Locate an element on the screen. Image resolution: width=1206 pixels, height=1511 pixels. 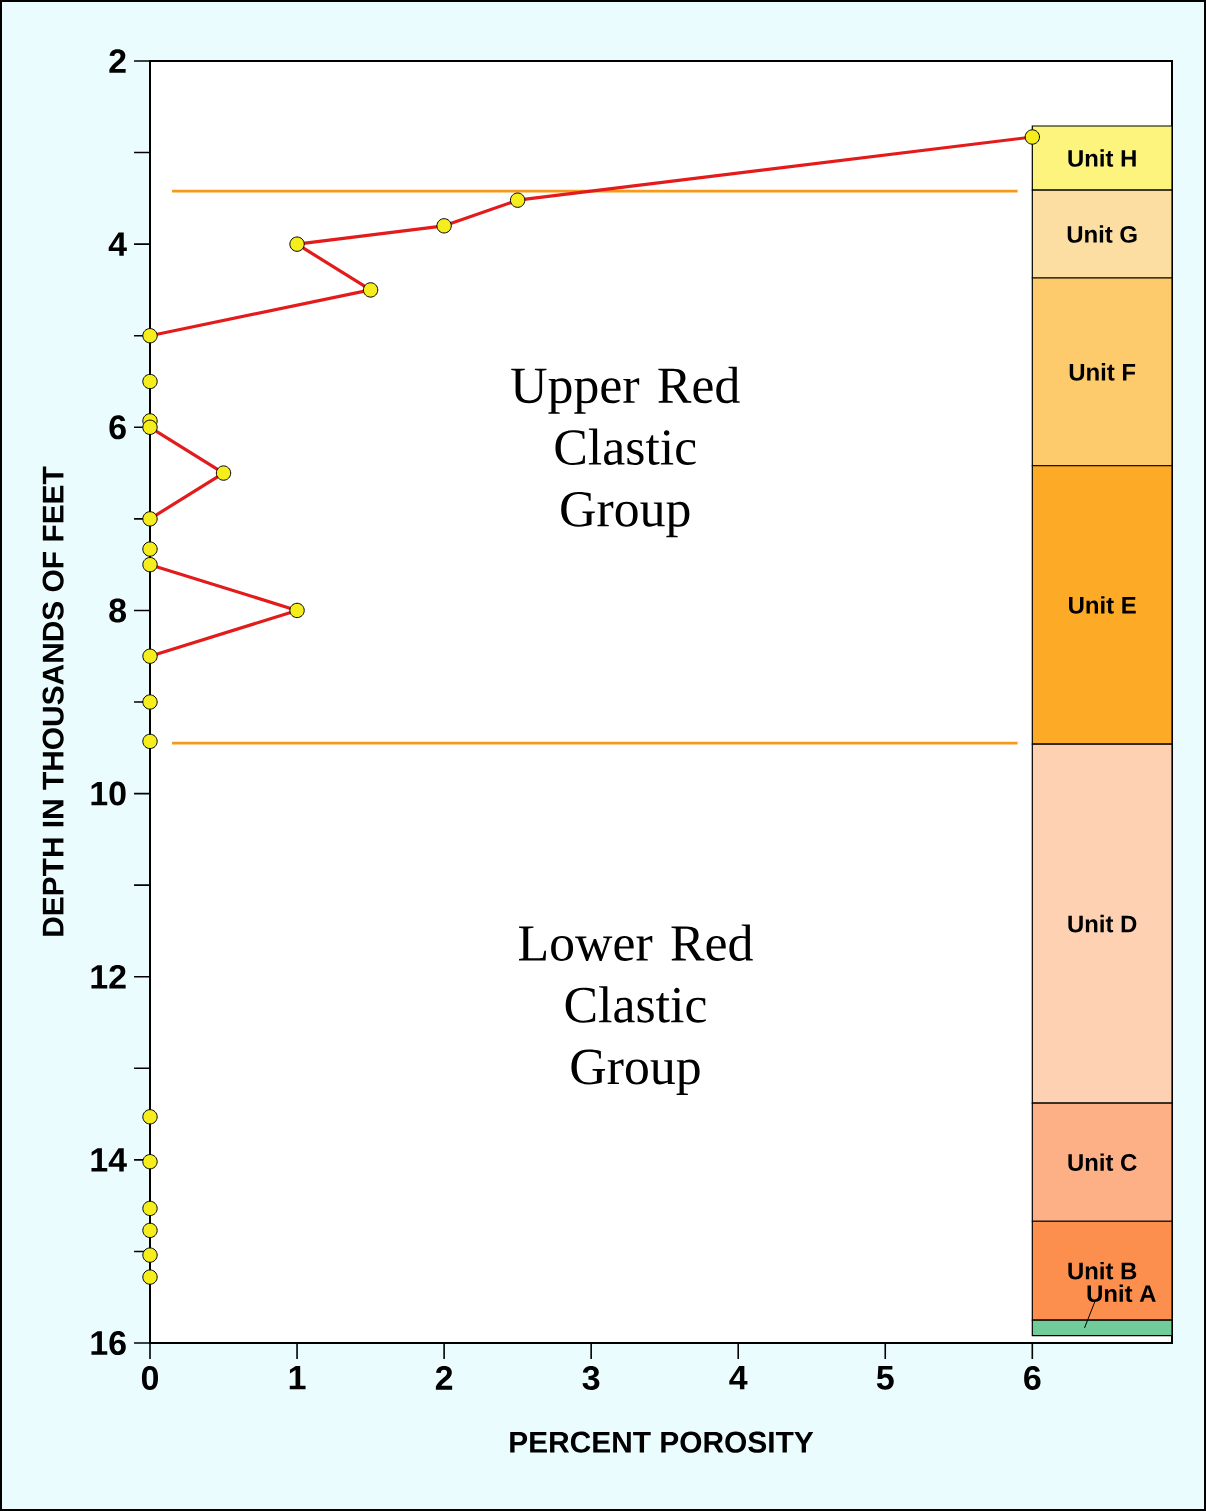
y-tick-label: 14 is located at coordinates (109, 1160).